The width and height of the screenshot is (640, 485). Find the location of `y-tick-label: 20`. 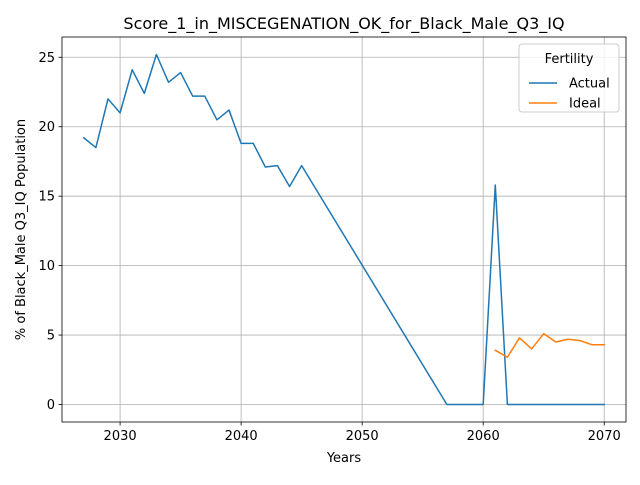

y-tick-label: 20 is located at coordinates (46, 127).